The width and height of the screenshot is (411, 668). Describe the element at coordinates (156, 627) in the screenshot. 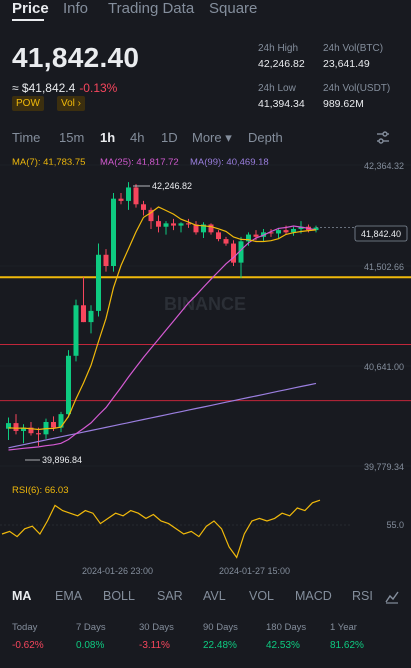

I see `perf-label-30d: 30 Days` at that location.